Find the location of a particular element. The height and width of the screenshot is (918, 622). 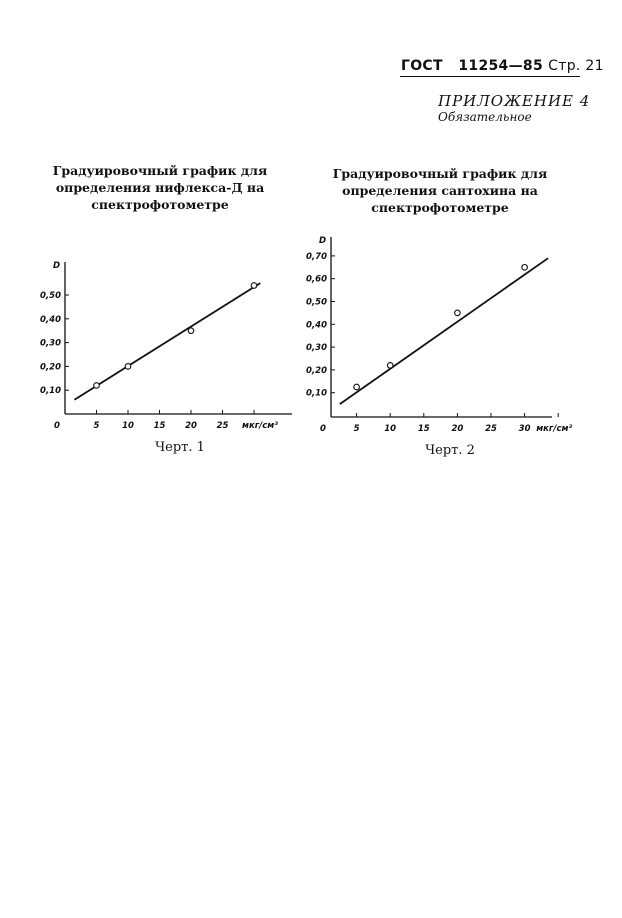

page-number: Стр. 21 is located at coordinates (576, 66).